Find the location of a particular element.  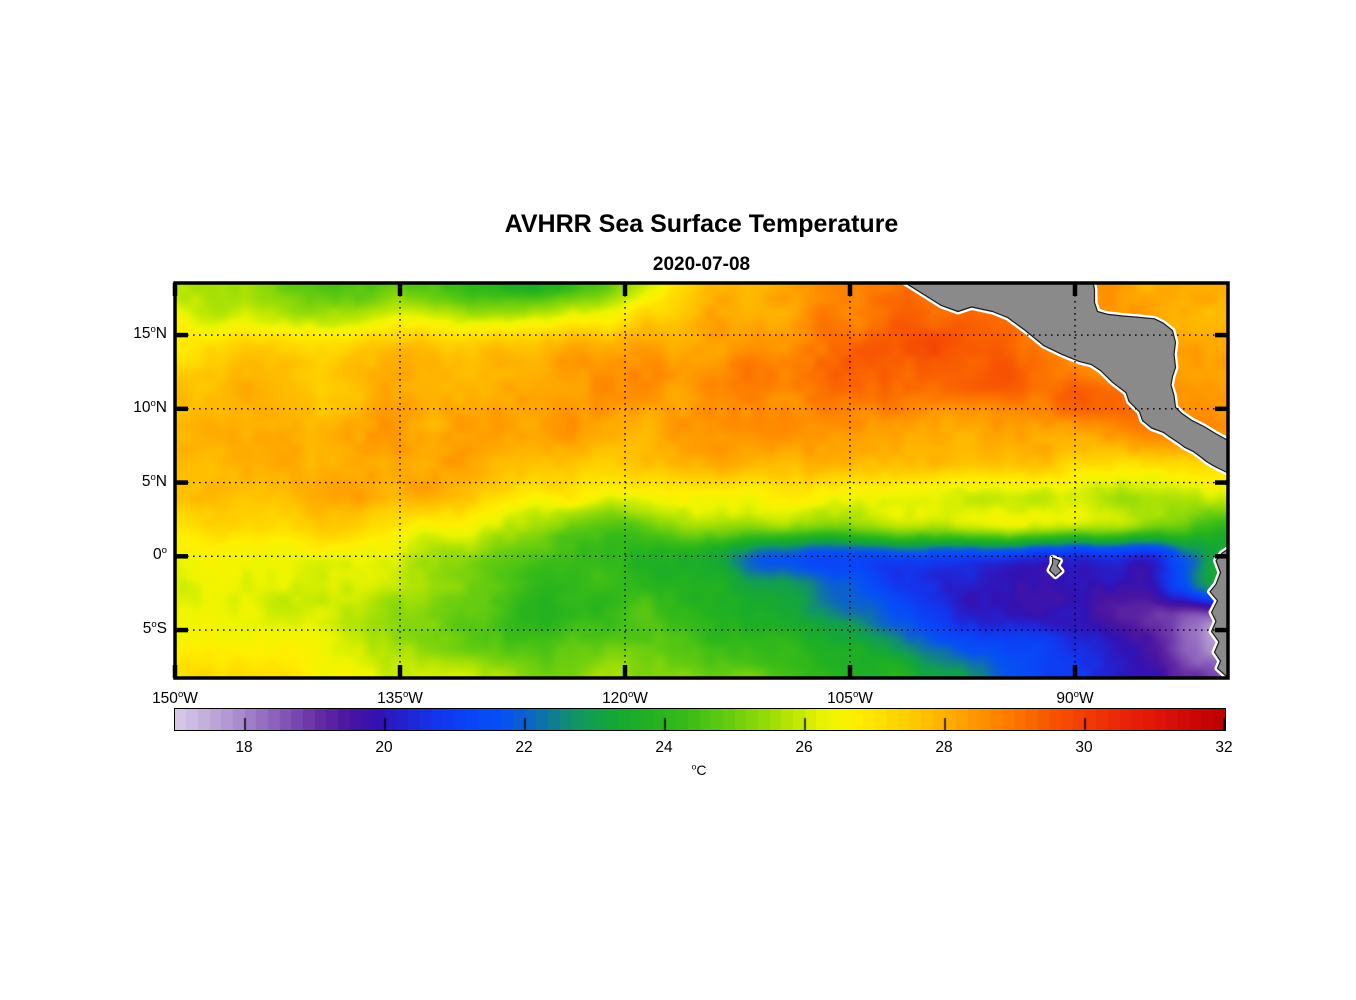

lon-tick-label: 90oW is located at coordinates (1075, 697).